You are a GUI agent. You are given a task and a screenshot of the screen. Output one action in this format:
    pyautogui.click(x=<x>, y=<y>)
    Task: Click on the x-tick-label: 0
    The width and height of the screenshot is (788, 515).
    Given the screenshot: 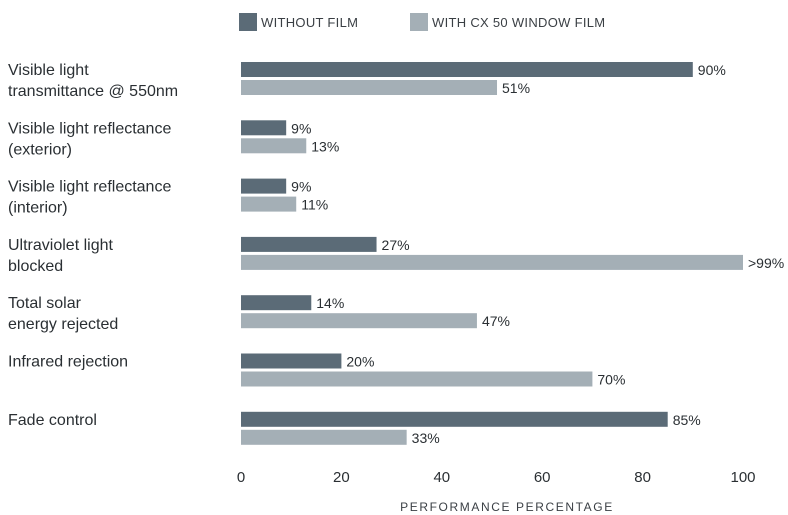 What is the action you would take?
    pyautogui.click(x=241, y=477)
    